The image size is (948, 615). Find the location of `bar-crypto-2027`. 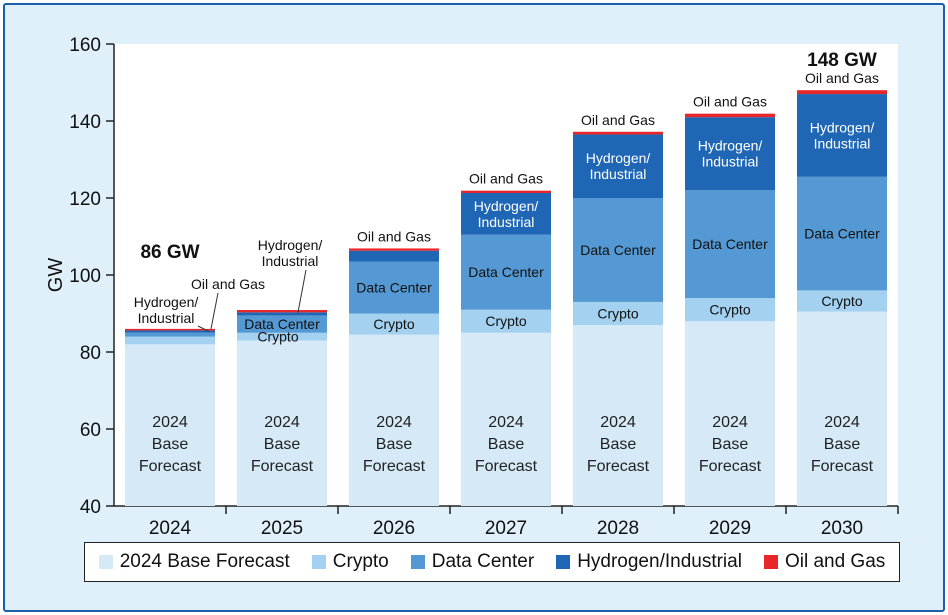

bar-crypto-2027 is located at coordinates (506, 321).